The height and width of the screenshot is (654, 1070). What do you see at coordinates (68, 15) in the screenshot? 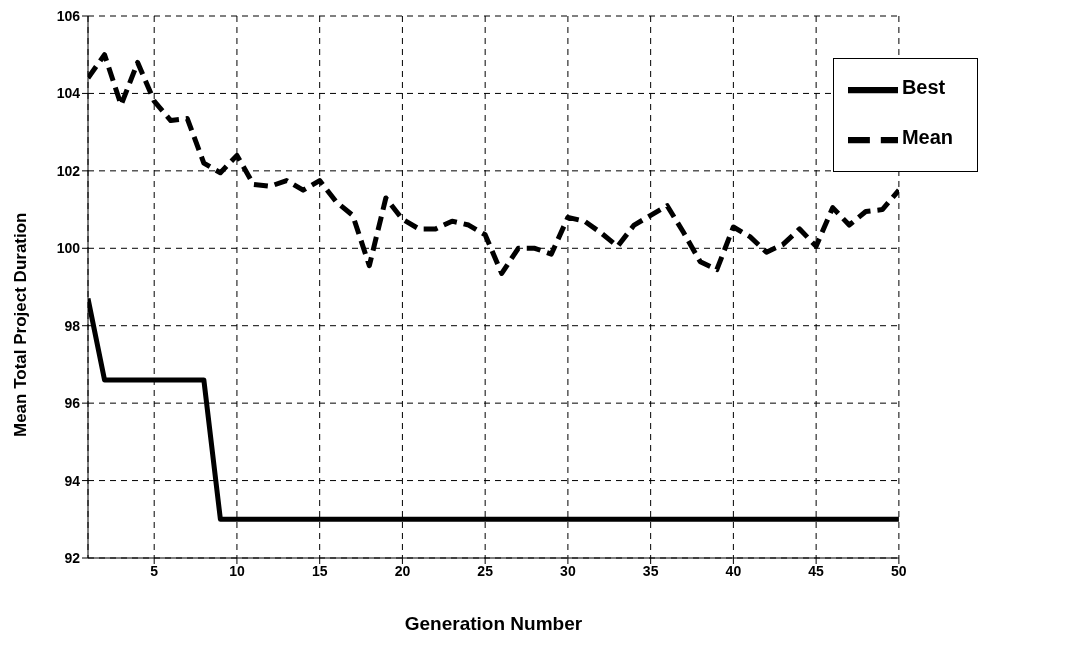
I see `y-tick-label: 106` at bounding box center [68, 15].